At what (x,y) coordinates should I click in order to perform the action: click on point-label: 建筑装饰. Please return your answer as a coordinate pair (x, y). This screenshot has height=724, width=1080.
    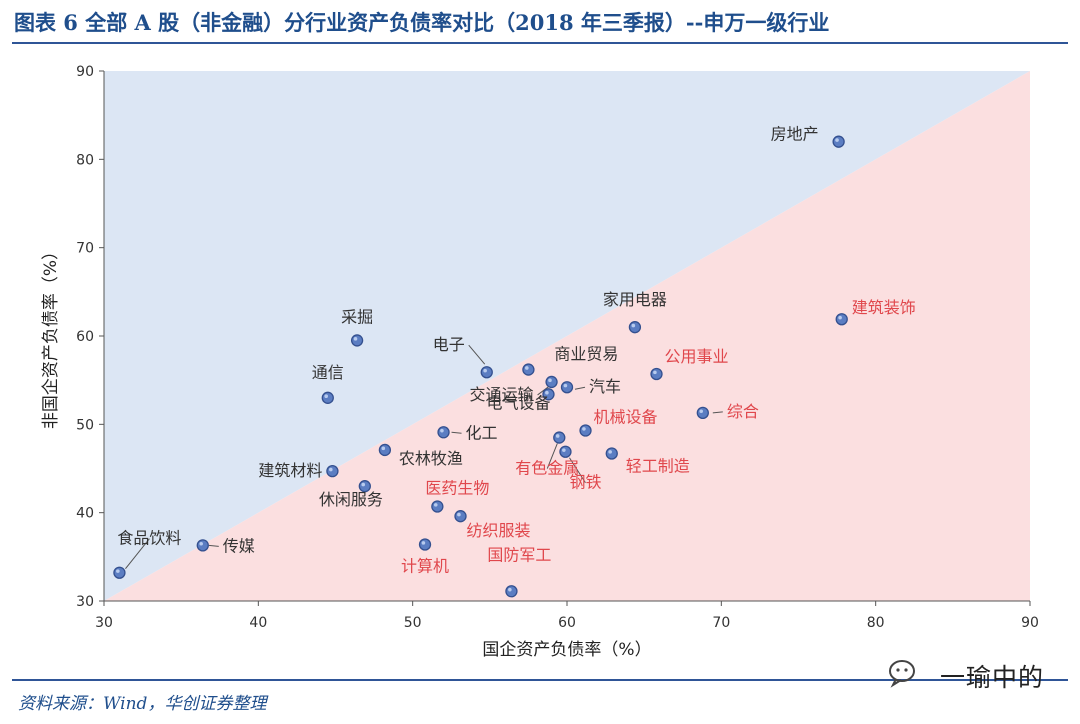
    Looking at the image, I should click on (884, 307).